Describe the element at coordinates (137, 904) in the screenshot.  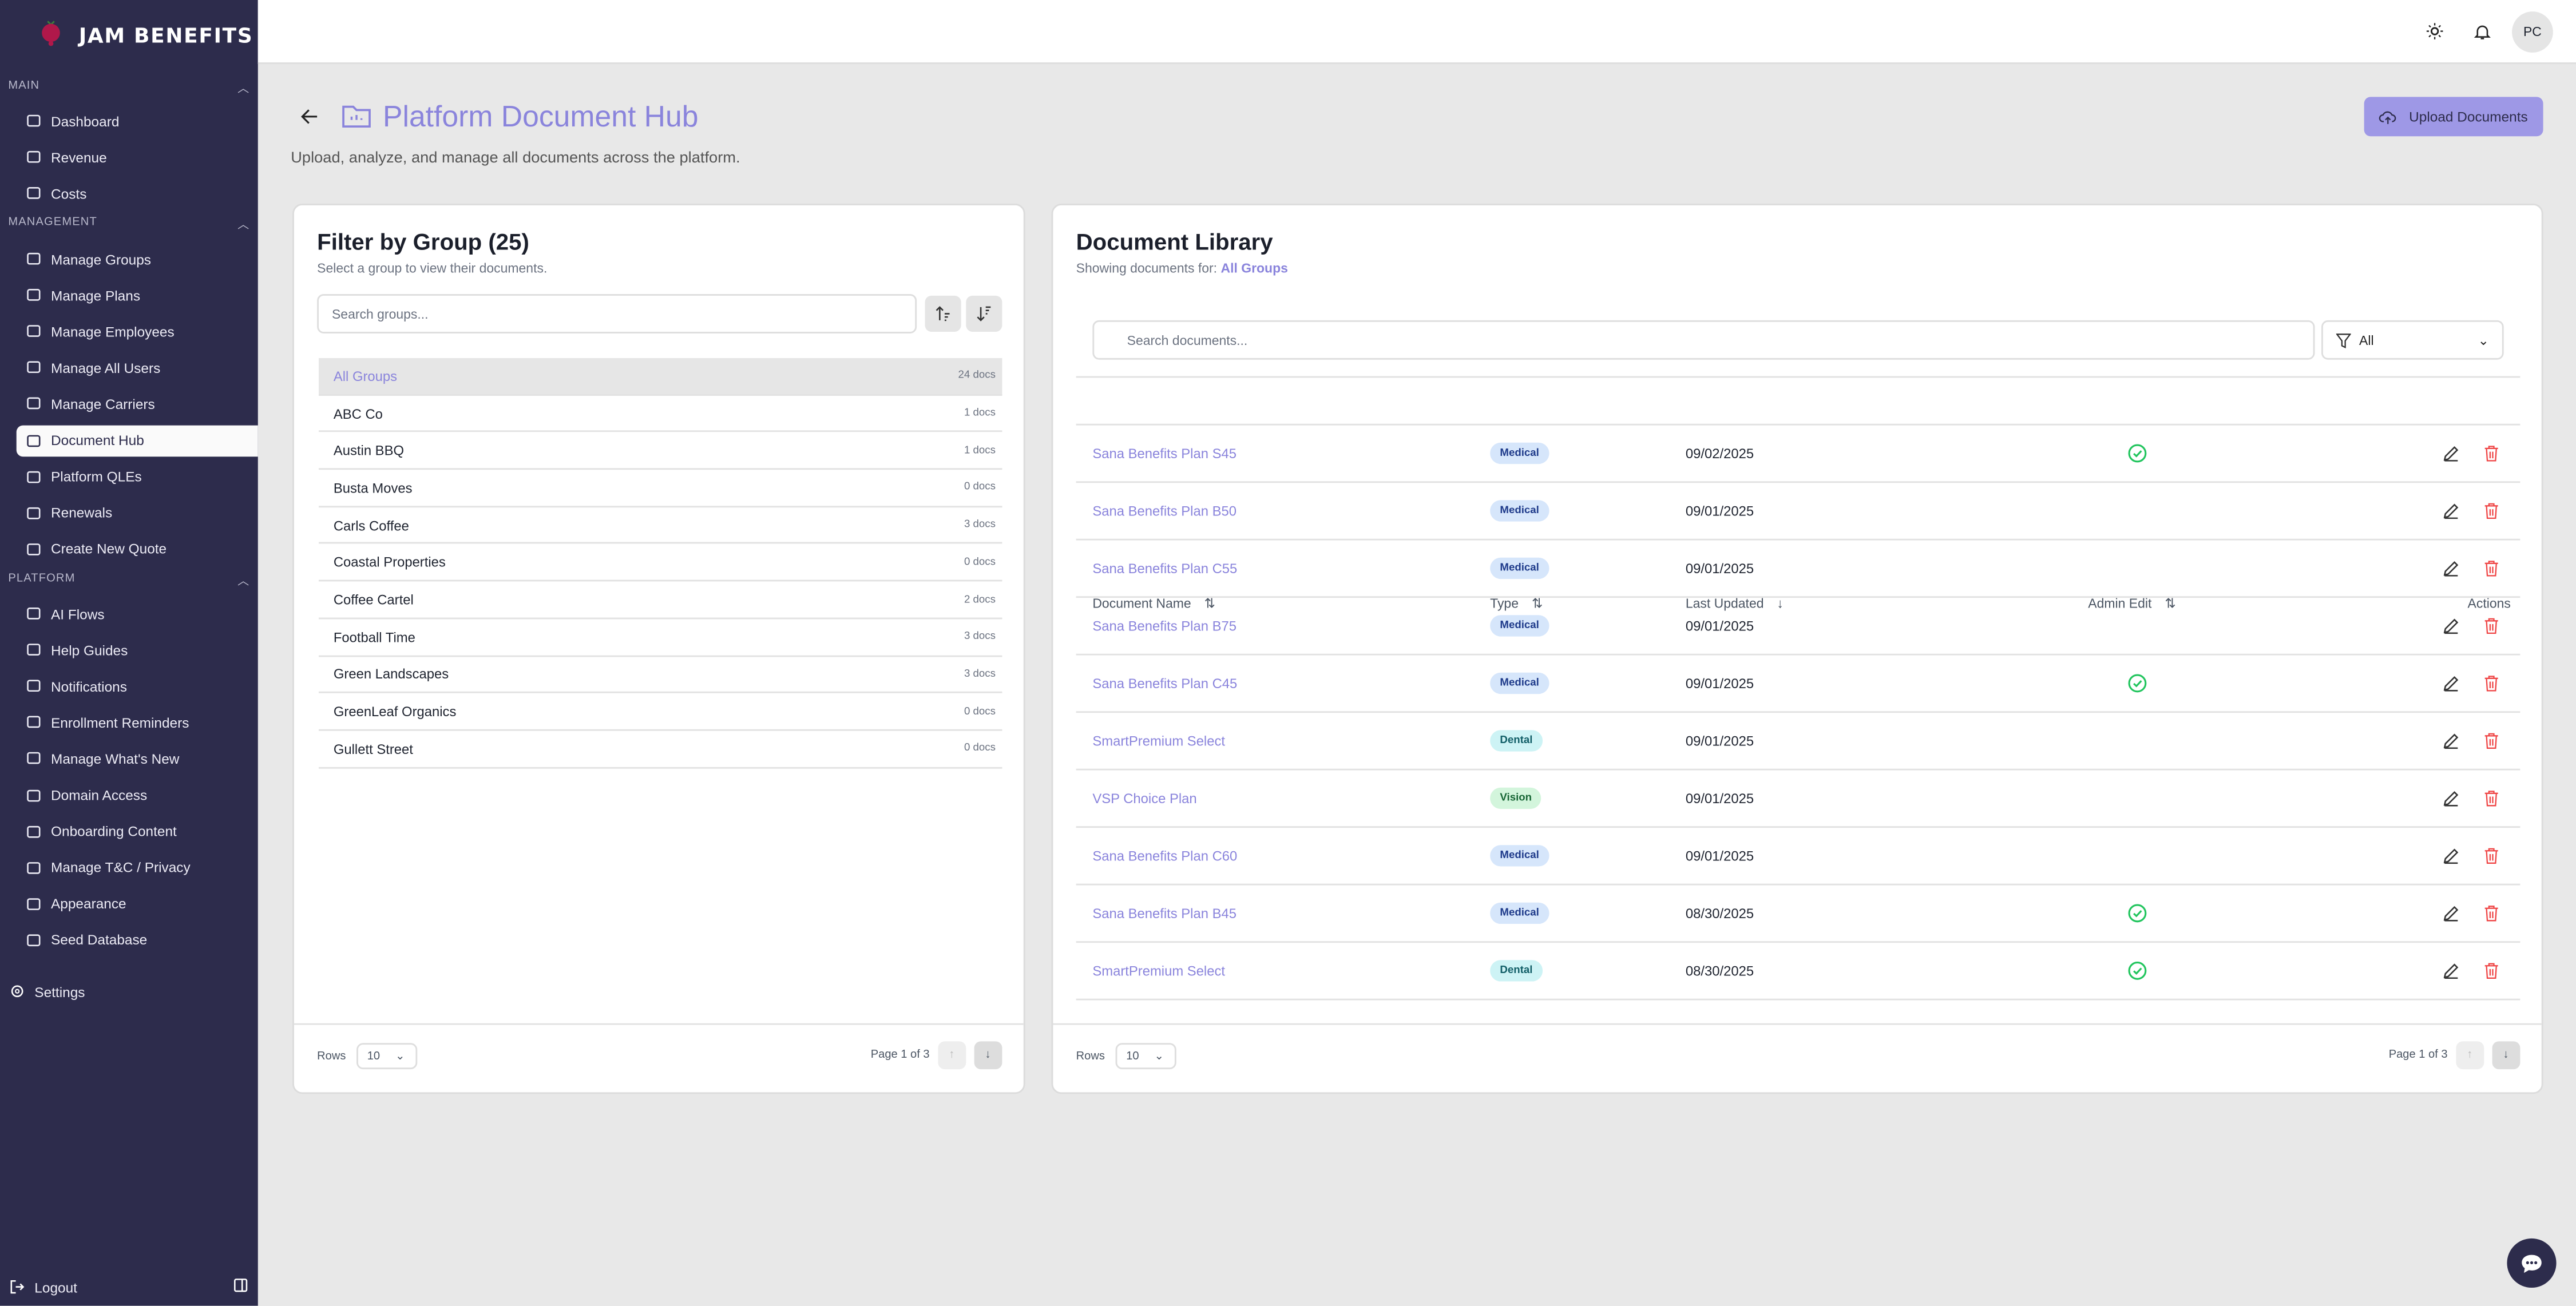
I see `sidebar-item-appearance: Appearance` at that location.